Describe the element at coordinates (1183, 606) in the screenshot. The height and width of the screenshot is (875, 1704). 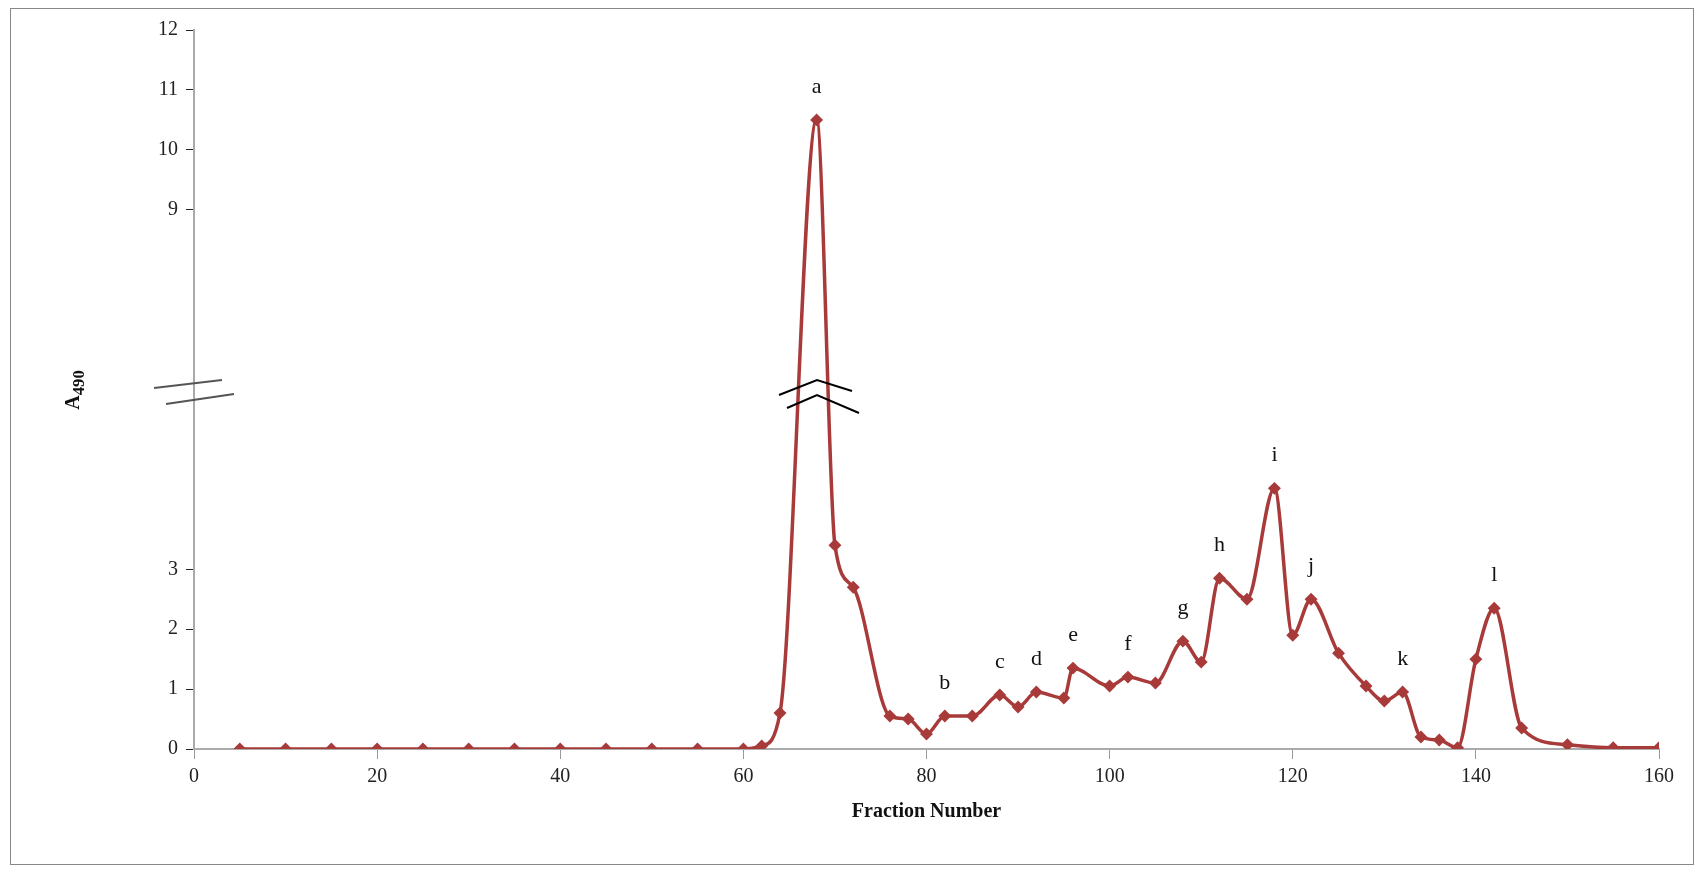
I see `annotation: g` at that location.